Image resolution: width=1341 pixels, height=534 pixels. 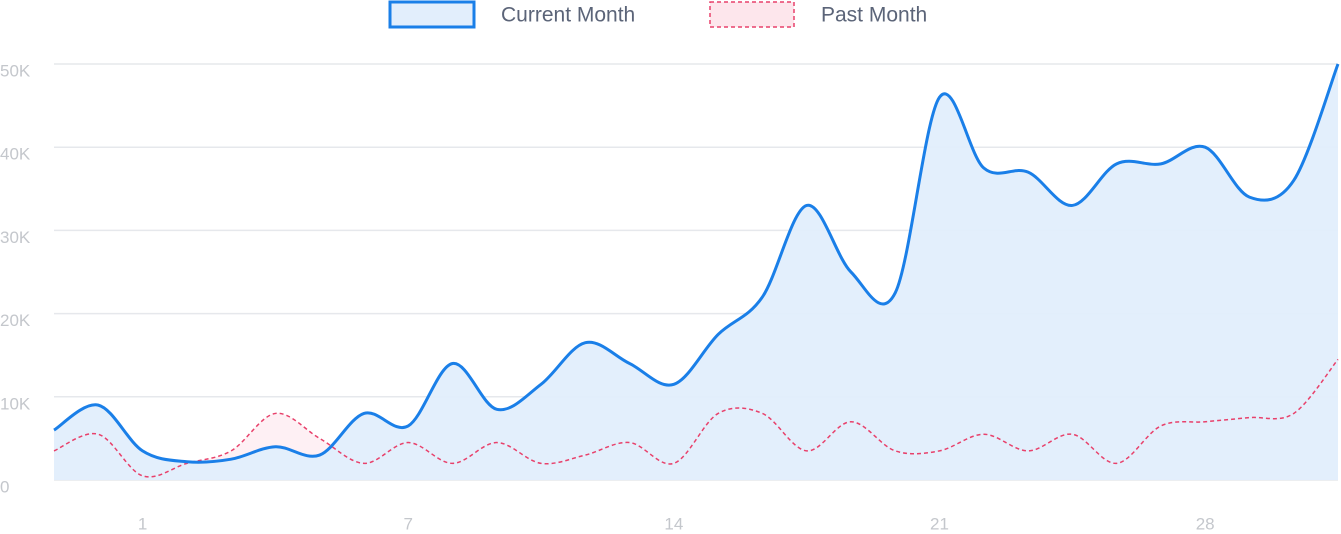 I want to click on y-tick-label: 30K, so click(x=15, y=237).